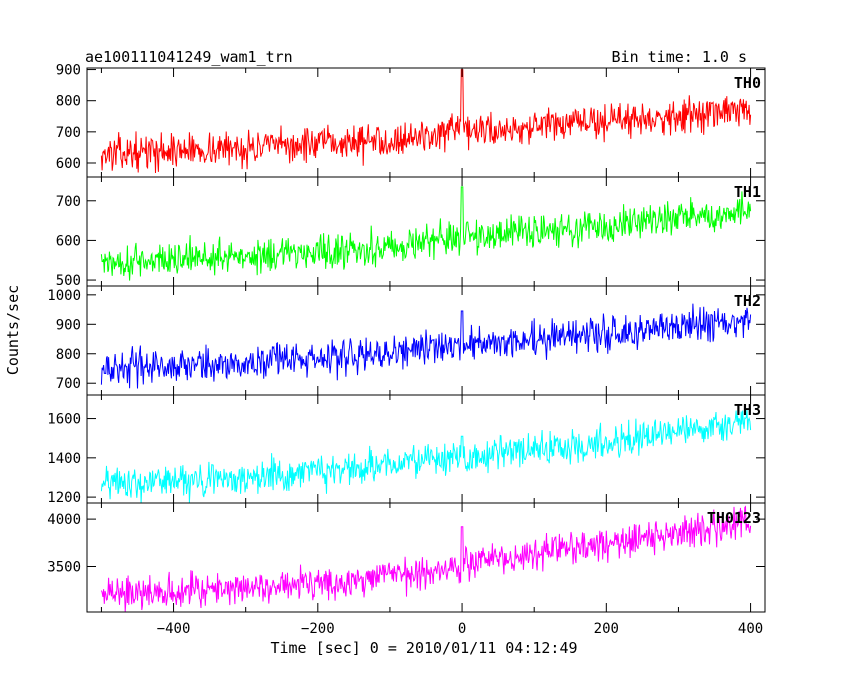 This screenshot has height=680, width=850. I want to click on series-label-th2: TH2, so click(747, 301).